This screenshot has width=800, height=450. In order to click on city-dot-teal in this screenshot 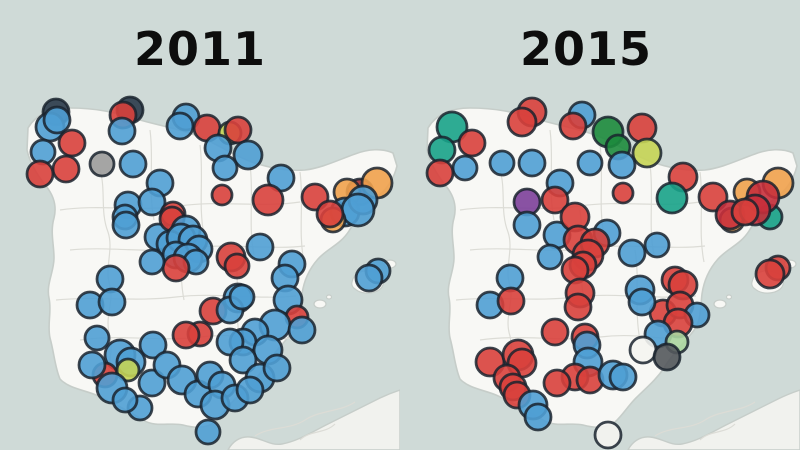, I will do `click(672, 198)`.